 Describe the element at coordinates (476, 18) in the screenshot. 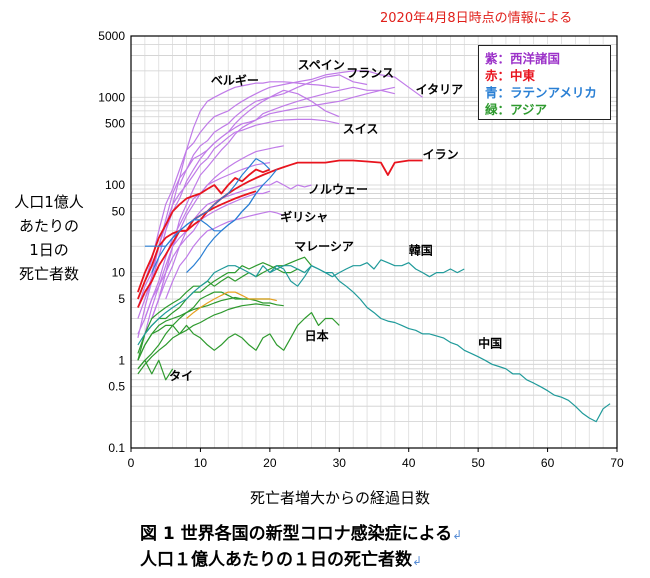

I see `date-note: 2020年4月8日時点の情報による` at that location.